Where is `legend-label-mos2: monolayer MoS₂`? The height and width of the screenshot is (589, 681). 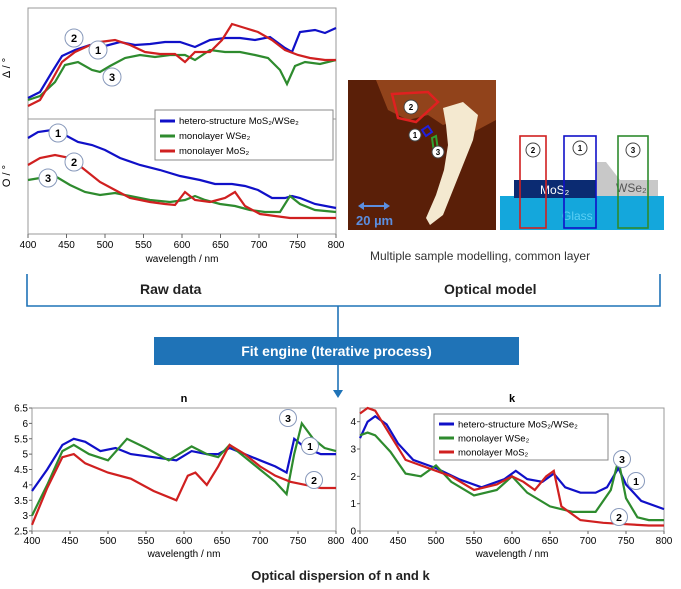
legend-label-mos2: monolayer MoS₂ is located at coordinates (214, 151).